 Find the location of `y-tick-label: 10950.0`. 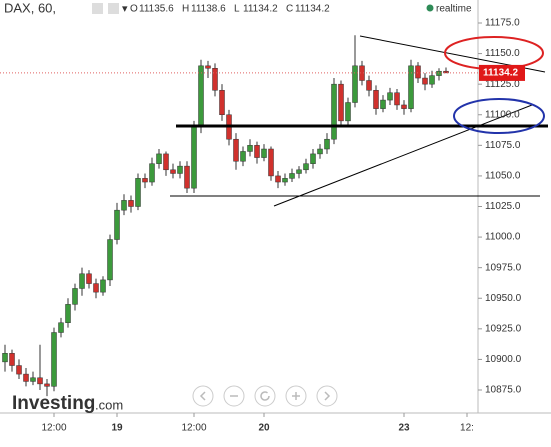

y-tick-label: 10950.0 is located at coordinates (503, 298).